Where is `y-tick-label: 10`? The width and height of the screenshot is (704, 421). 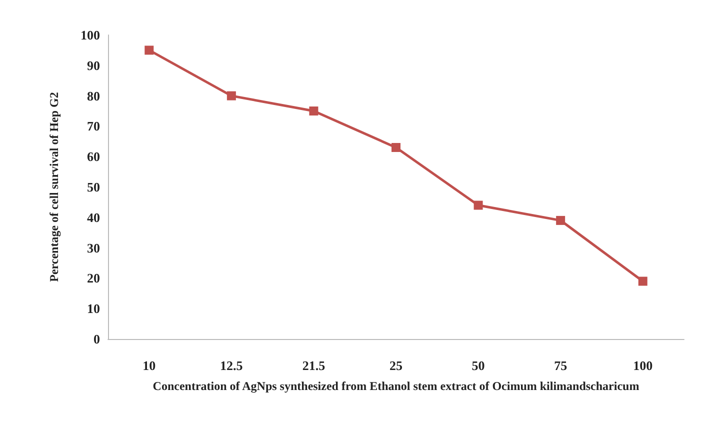
y-tick-label: 10 is located at coordinates (93, 308).